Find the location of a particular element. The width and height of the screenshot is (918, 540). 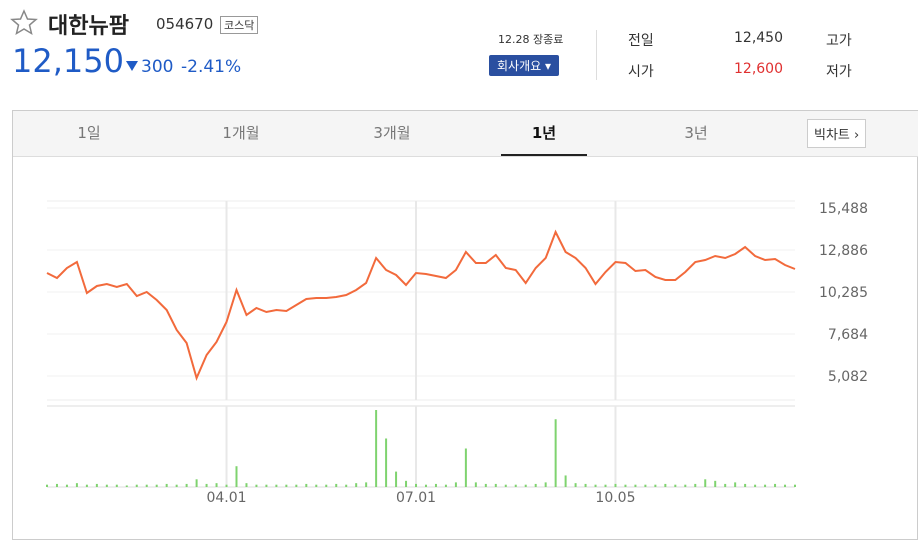

y-tick-label: 7,684 is located at coordinates (848, 335).